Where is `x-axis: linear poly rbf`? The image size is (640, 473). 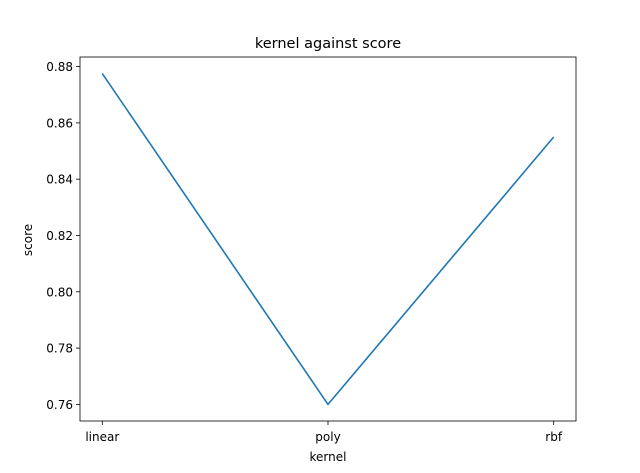 x-axis: linear poly rbf is located at coordinates (324, 432).